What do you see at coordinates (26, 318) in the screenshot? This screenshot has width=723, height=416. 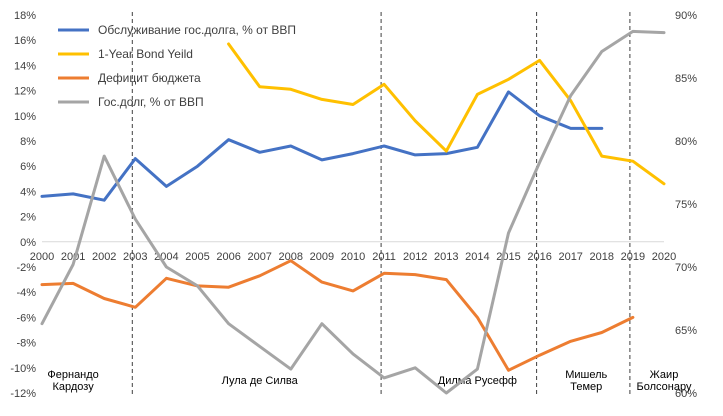 I see `y-left-tick-label: -6%` at bounding box center [26, 318].